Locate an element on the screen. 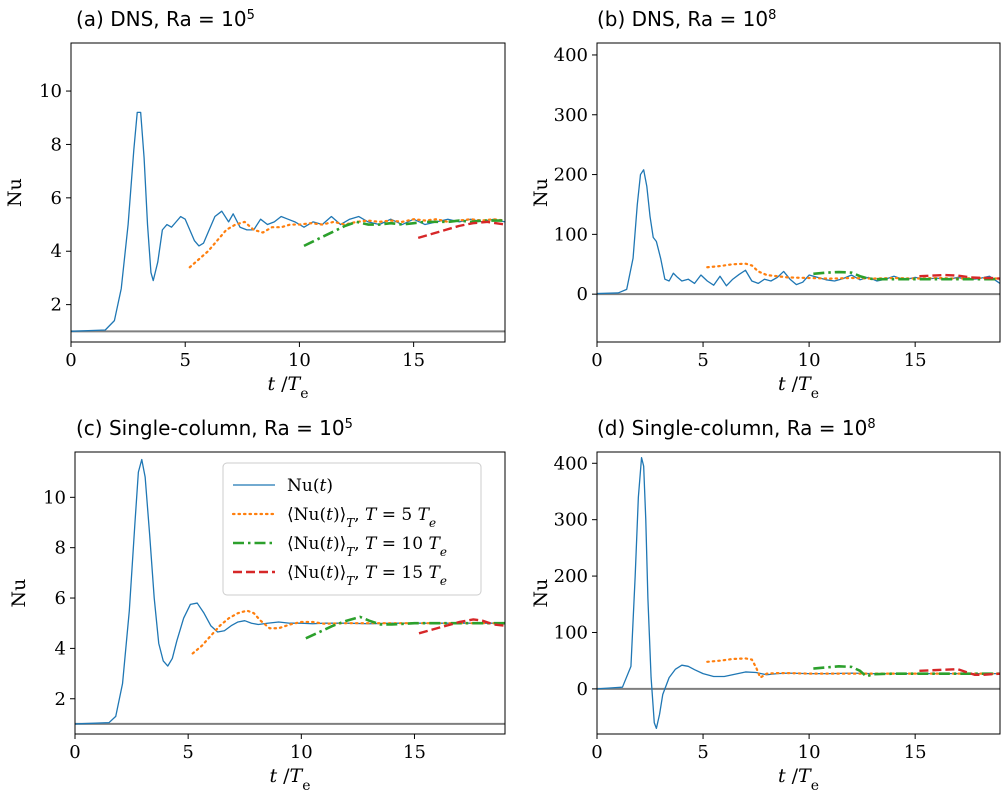 This screenshot has width=1001, height=800. legend-box is located at coordinates (352, 529).